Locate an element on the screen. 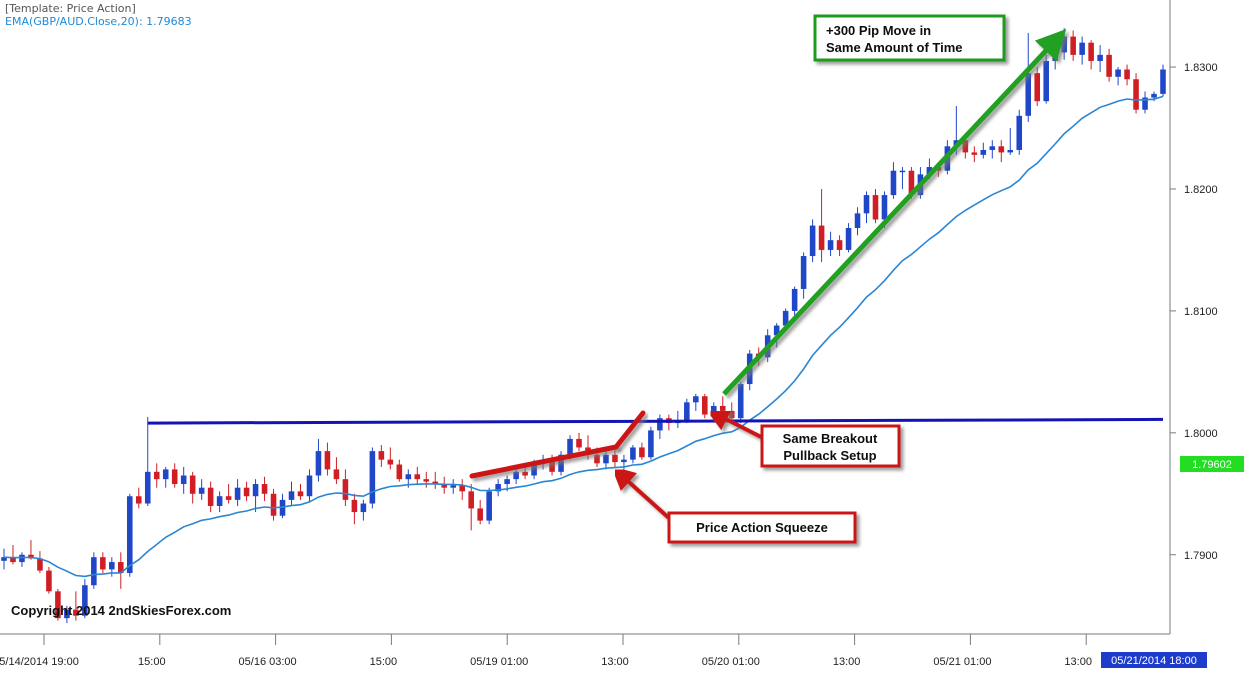 This screenshot has width=1245, height=677. current-price-badge is located at coordinates (1212, 464).